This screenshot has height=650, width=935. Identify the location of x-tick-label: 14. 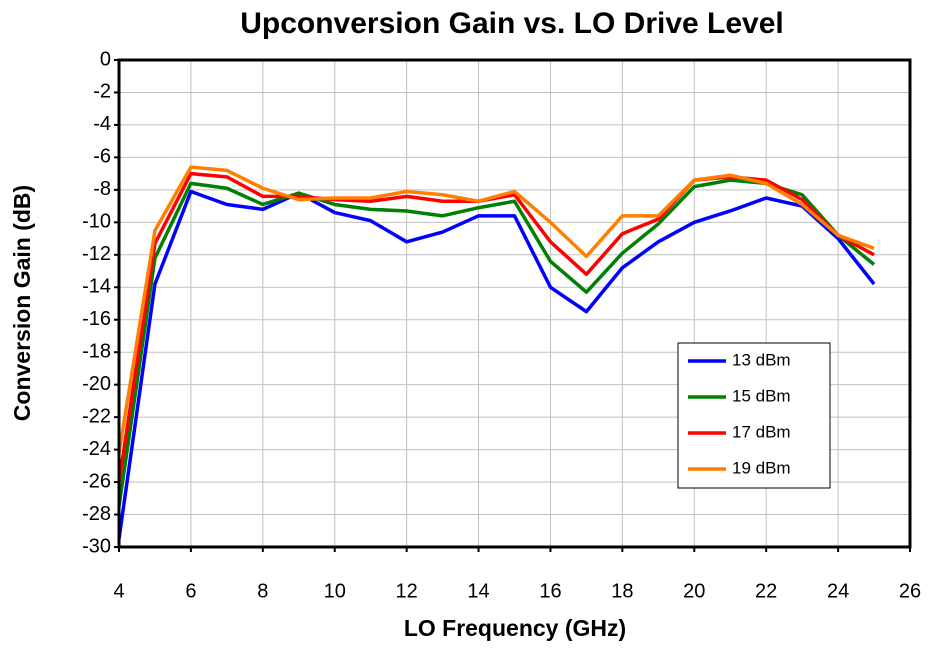
(478, 591).